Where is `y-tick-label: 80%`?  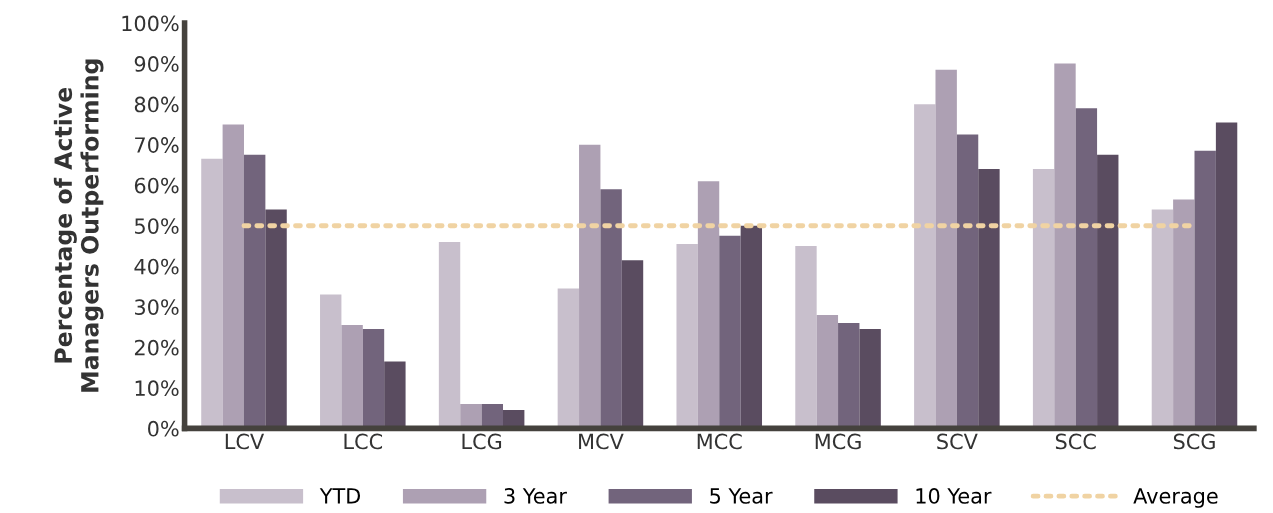
y-tick-label: 80% is located at coordinates (156, 104).